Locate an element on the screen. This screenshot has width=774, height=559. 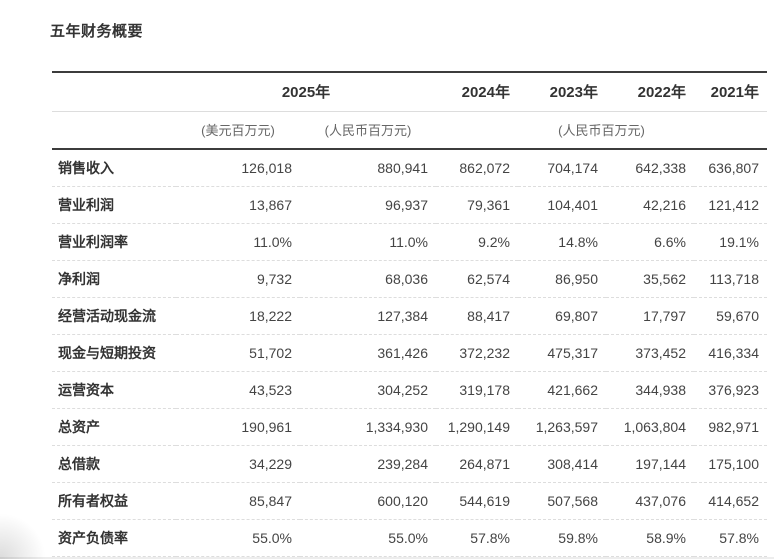
cell-value-rmb-2025: 880,941 is located at coordinates (368, 168).